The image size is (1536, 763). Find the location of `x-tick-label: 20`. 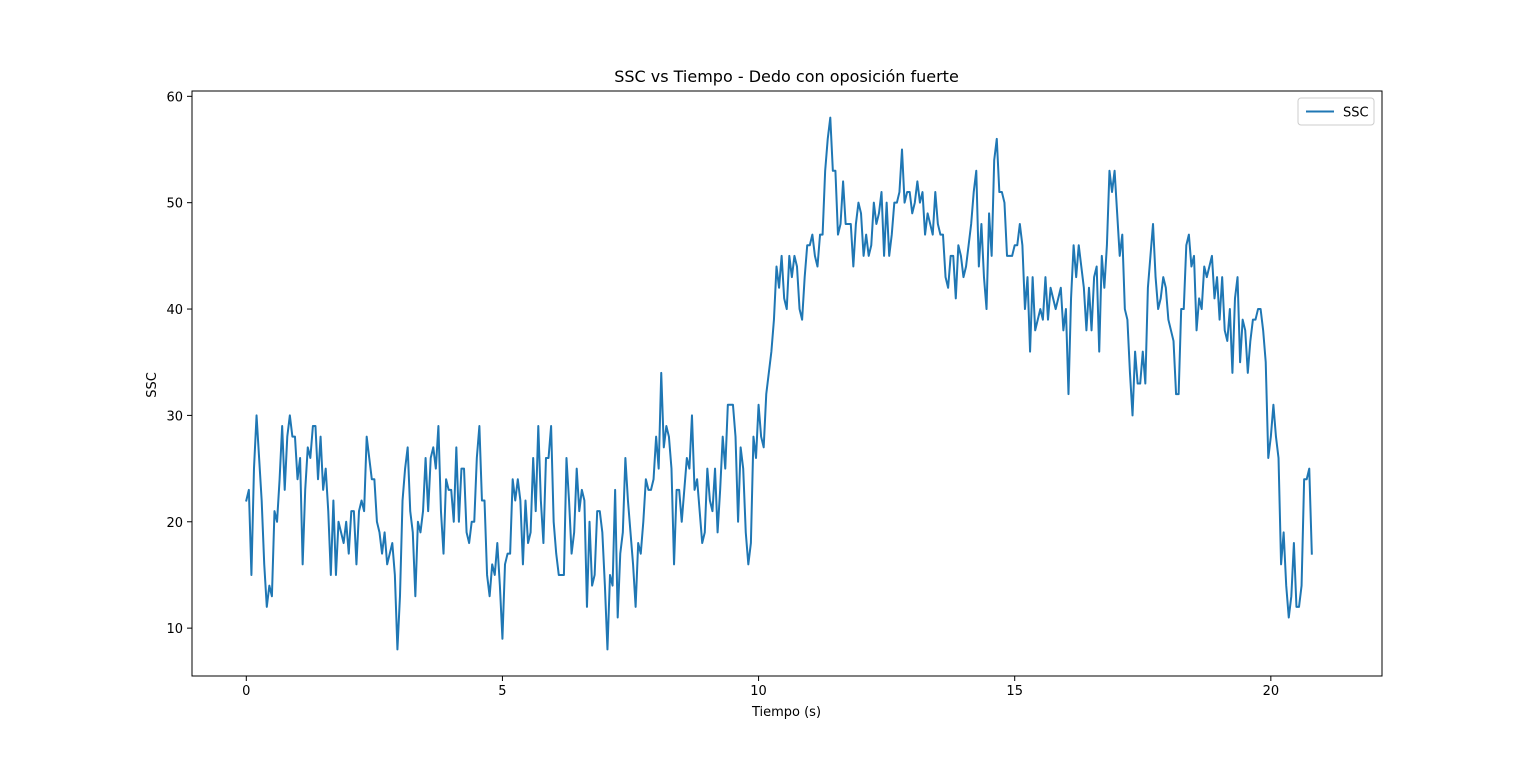

x-tick-label: 20 is located at coordinates (1271, 691).